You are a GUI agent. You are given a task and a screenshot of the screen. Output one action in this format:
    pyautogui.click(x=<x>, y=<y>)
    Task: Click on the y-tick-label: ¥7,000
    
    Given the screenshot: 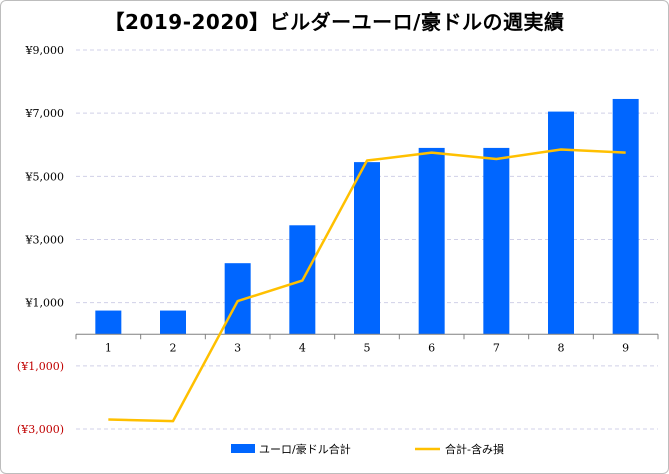 What is the action you would take?
    pyautogui.click(x=45, y=113)
    